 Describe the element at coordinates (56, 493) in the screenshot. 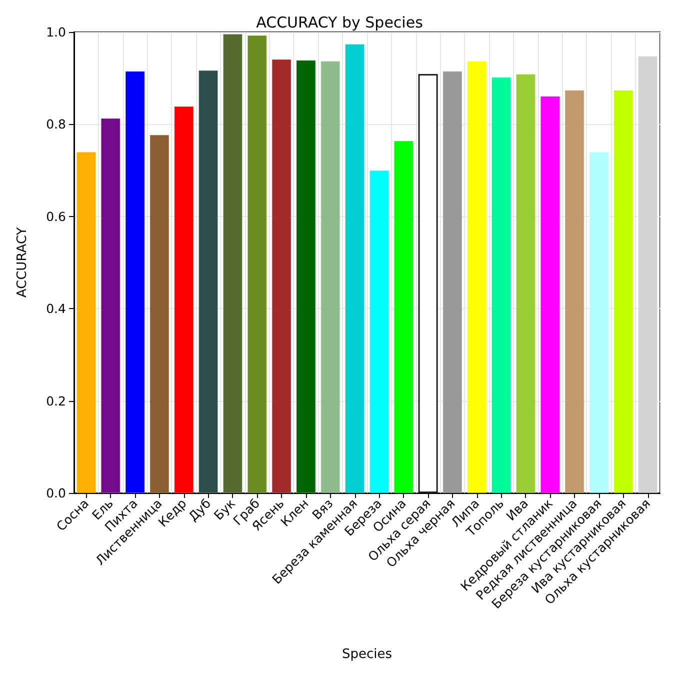

I see `y-tick-label: 0.0` at that location.